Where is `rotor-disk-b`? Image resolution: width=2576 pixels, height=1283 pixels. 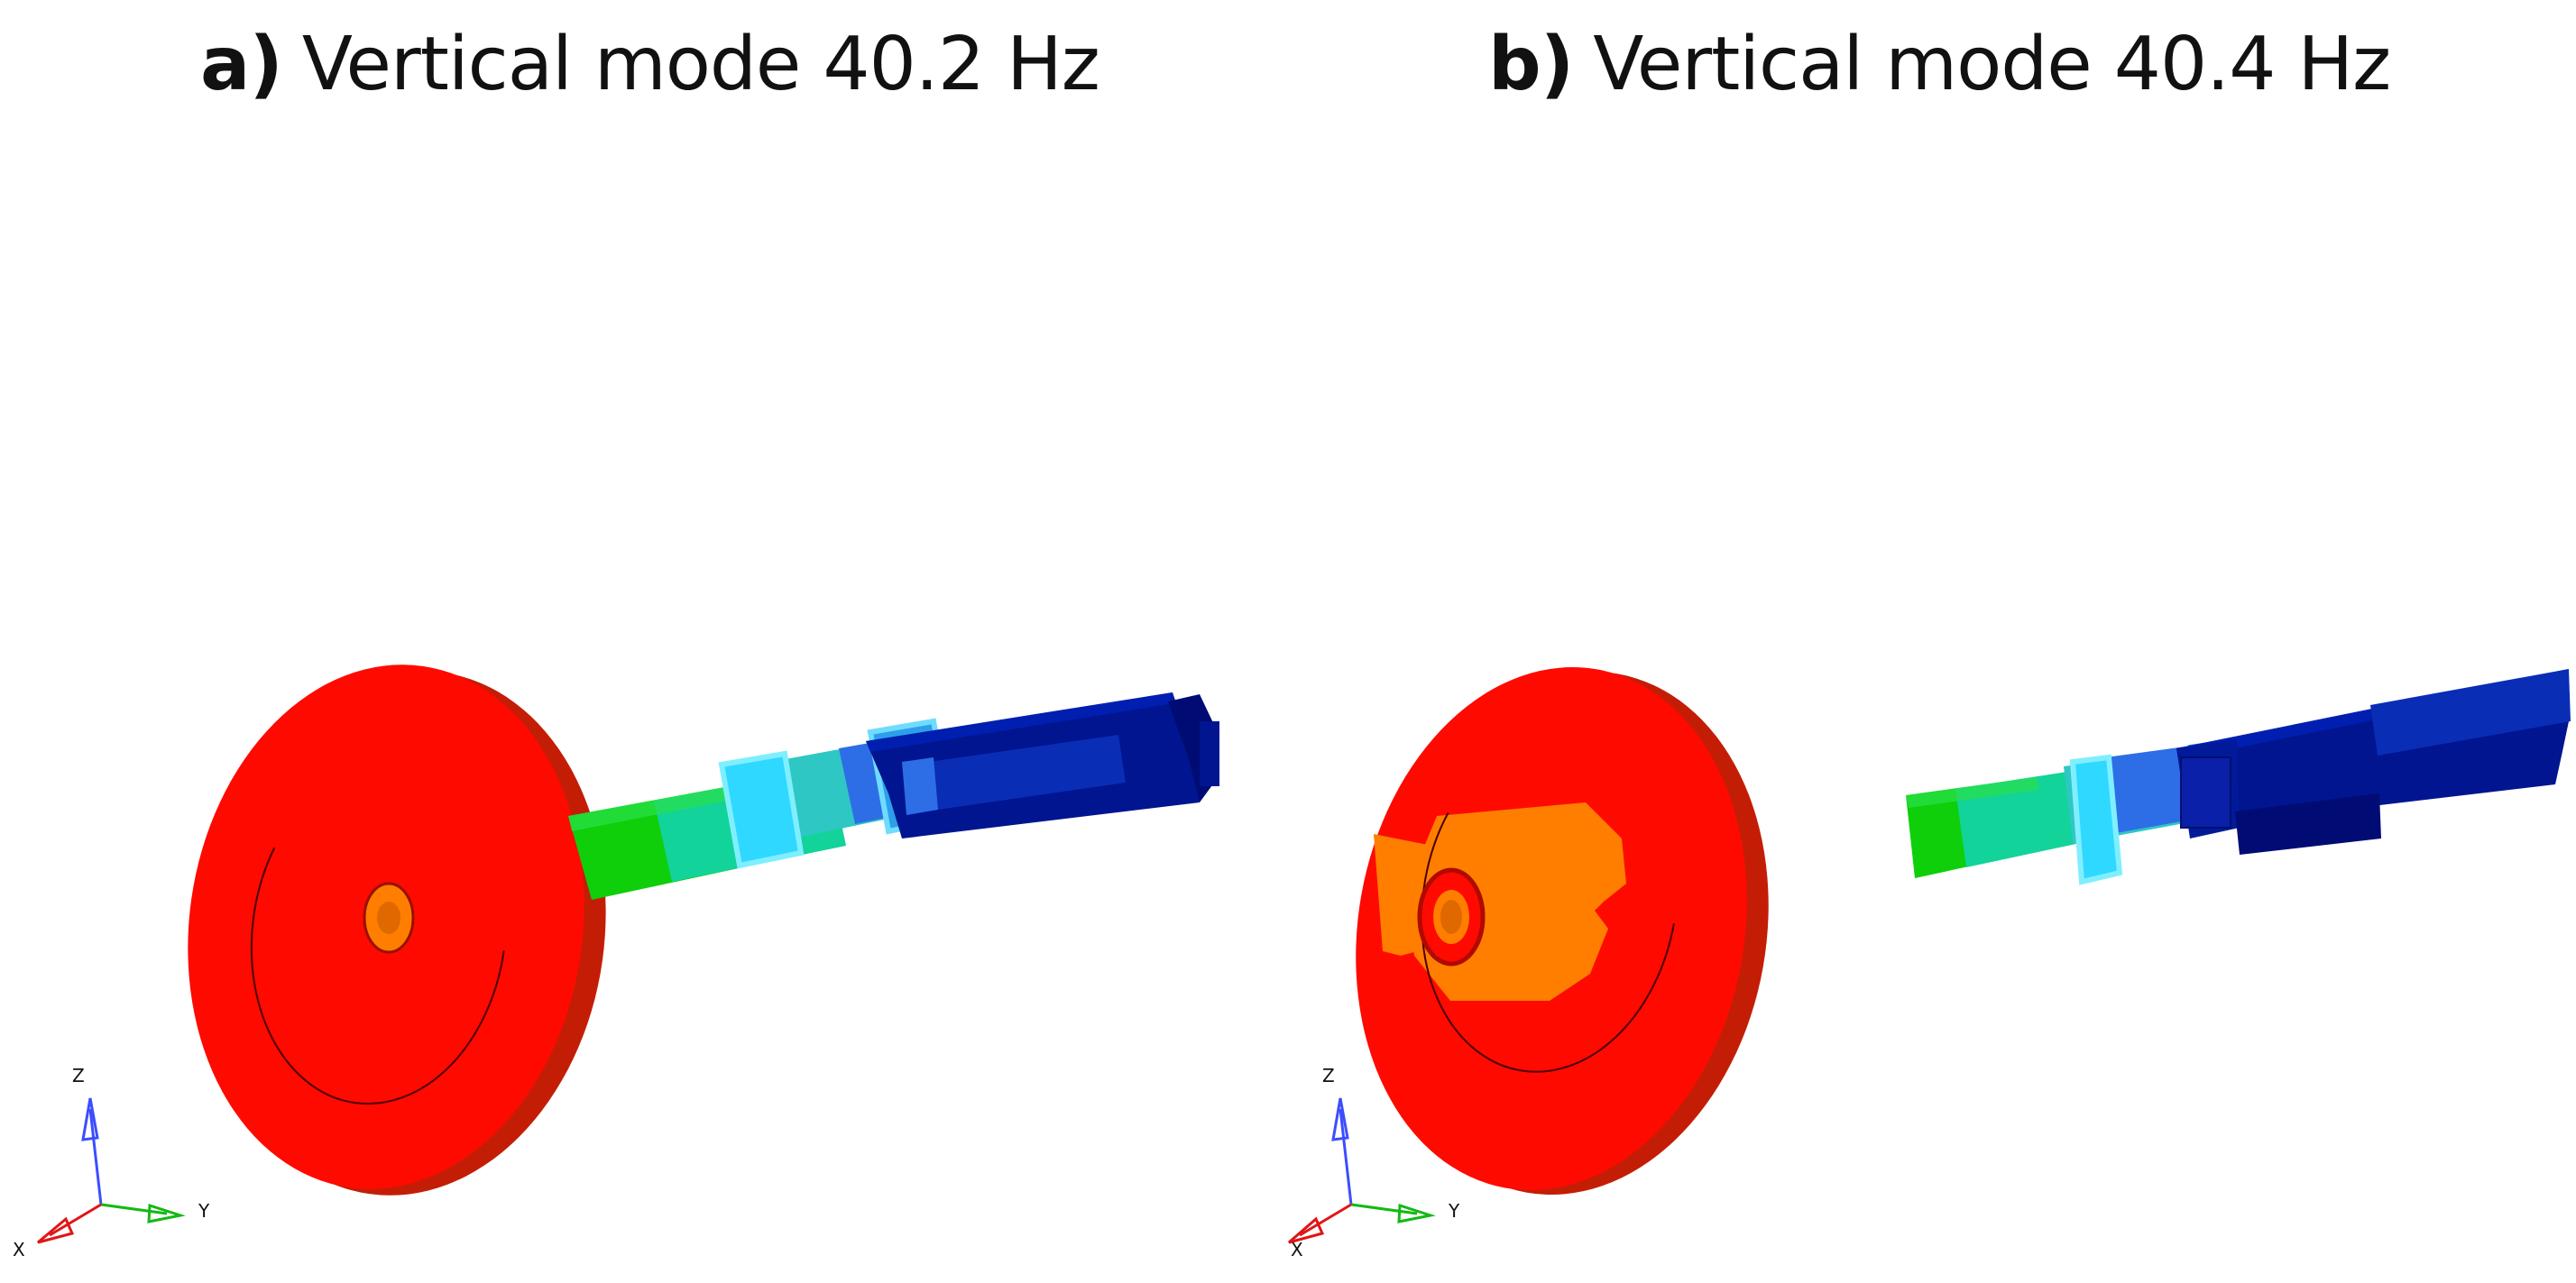
rotor-disk-b is located at coordinates (1563, 931).